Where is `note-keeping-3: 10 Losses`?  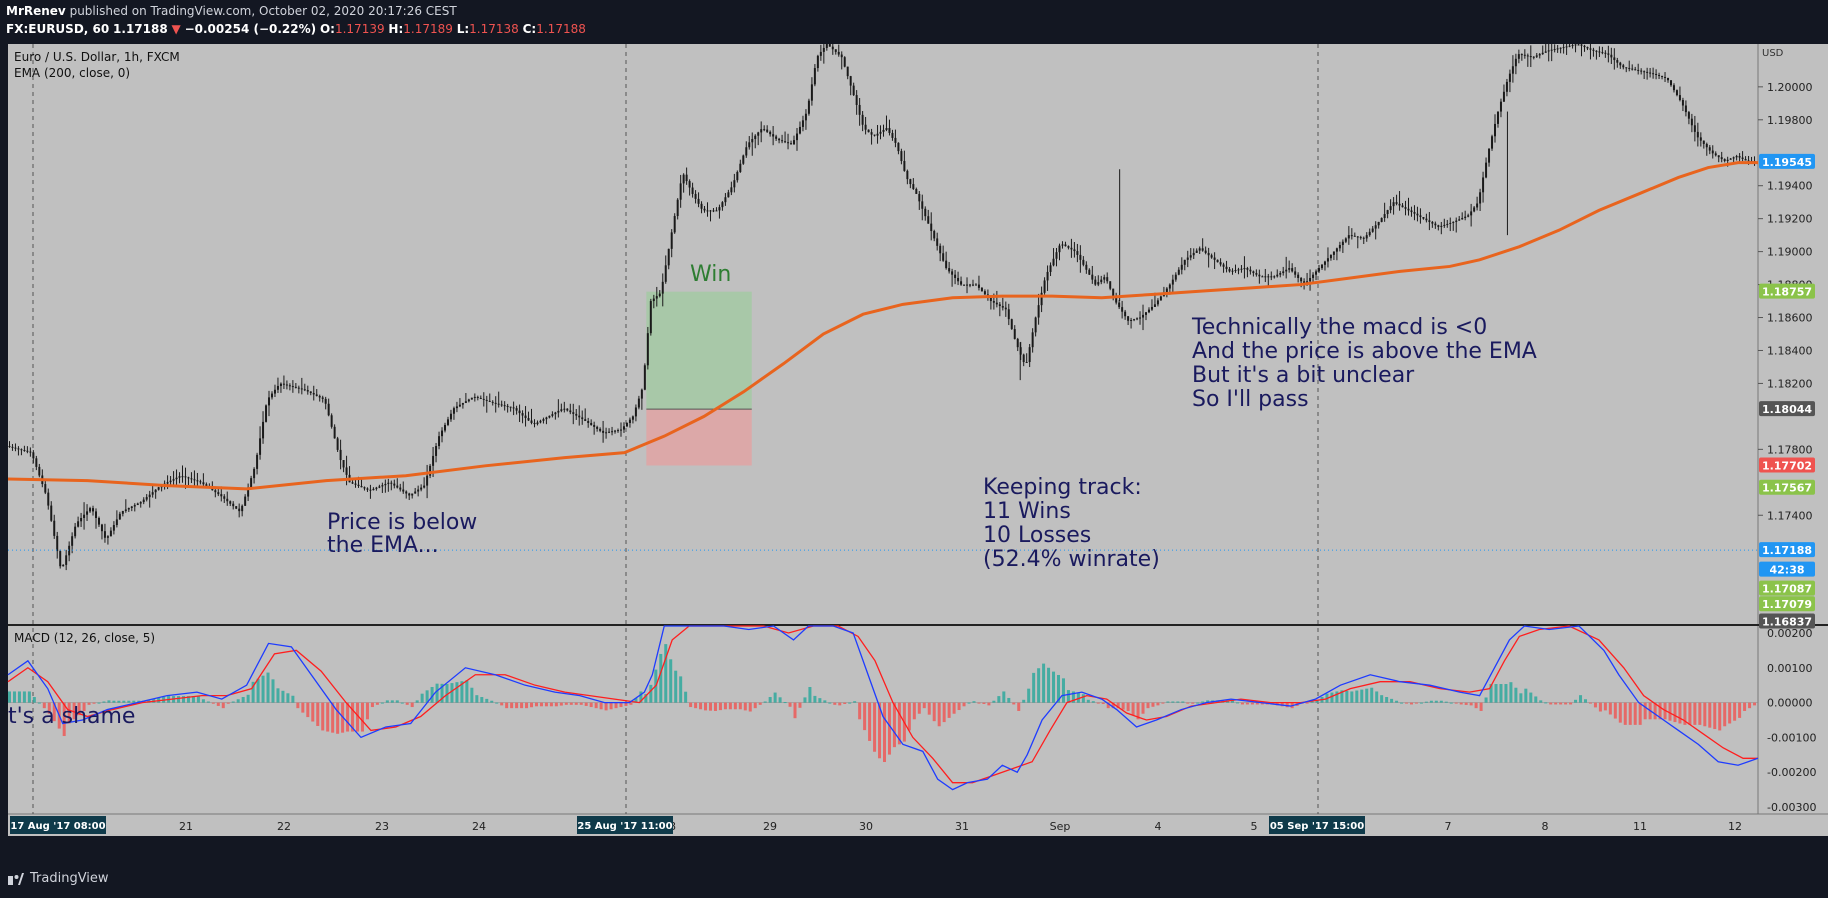
note-keeping-3: 10 Losses is located at coordinates (1037, 535).